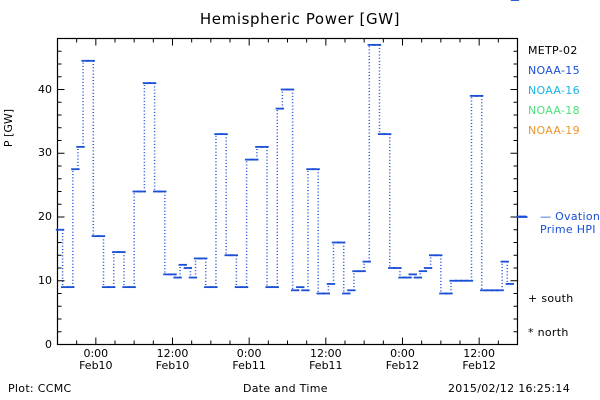 Image resolution: width=600 pixels, height=400 pixels. I want to click on legend-item-noaa-19: NOAA-19, so click(554, 130).